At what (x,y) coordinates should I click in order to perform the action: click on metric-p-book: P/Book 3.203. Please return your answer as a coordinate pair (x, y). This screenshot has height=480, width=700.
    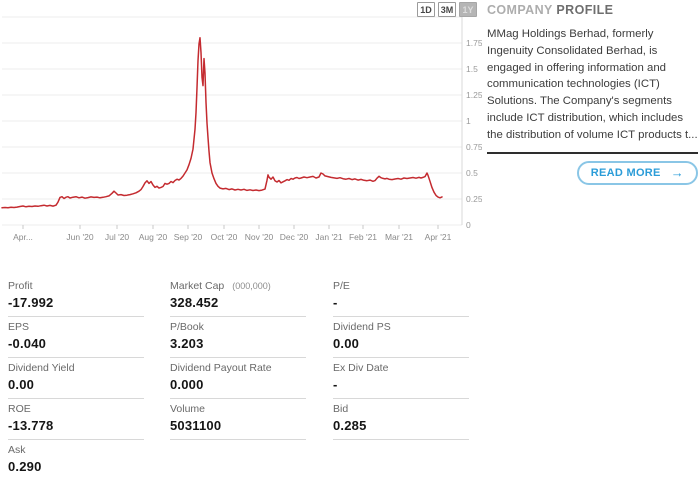
    Looking at the image, I should click on (250, 339).